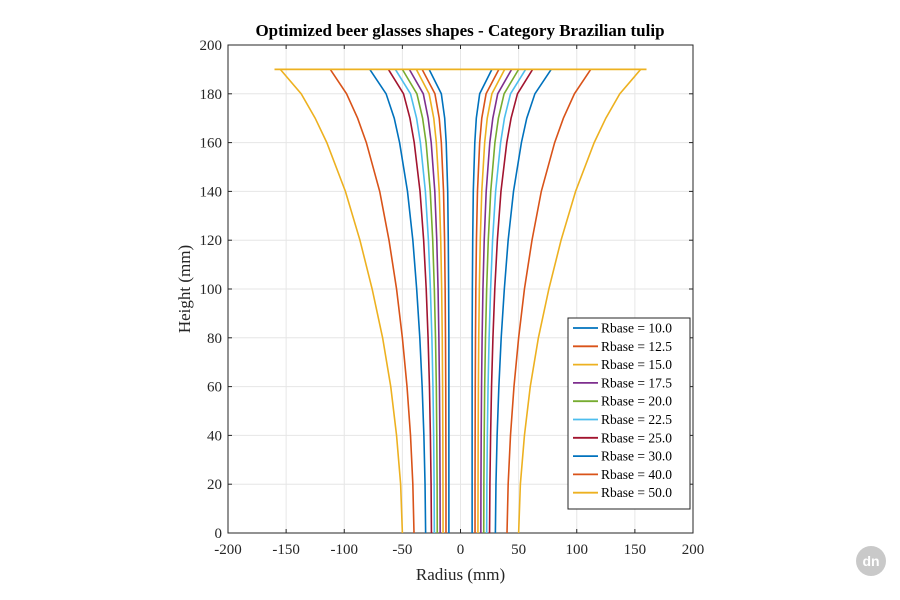 The image size is (900, 600). What do you see at coordinates (211, 241) in the screenshot?
I see `y-tick-label-6: 120` at bounding box center [211, 241].